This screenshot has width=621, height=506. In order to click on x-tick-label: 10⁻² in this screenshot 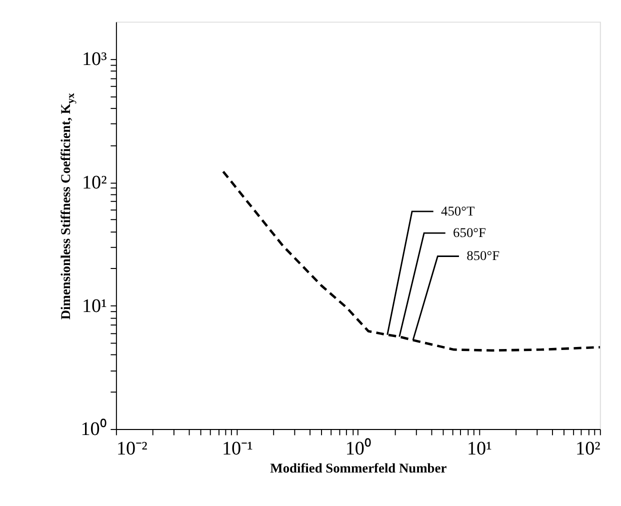, I will do `click(132, 449)`.